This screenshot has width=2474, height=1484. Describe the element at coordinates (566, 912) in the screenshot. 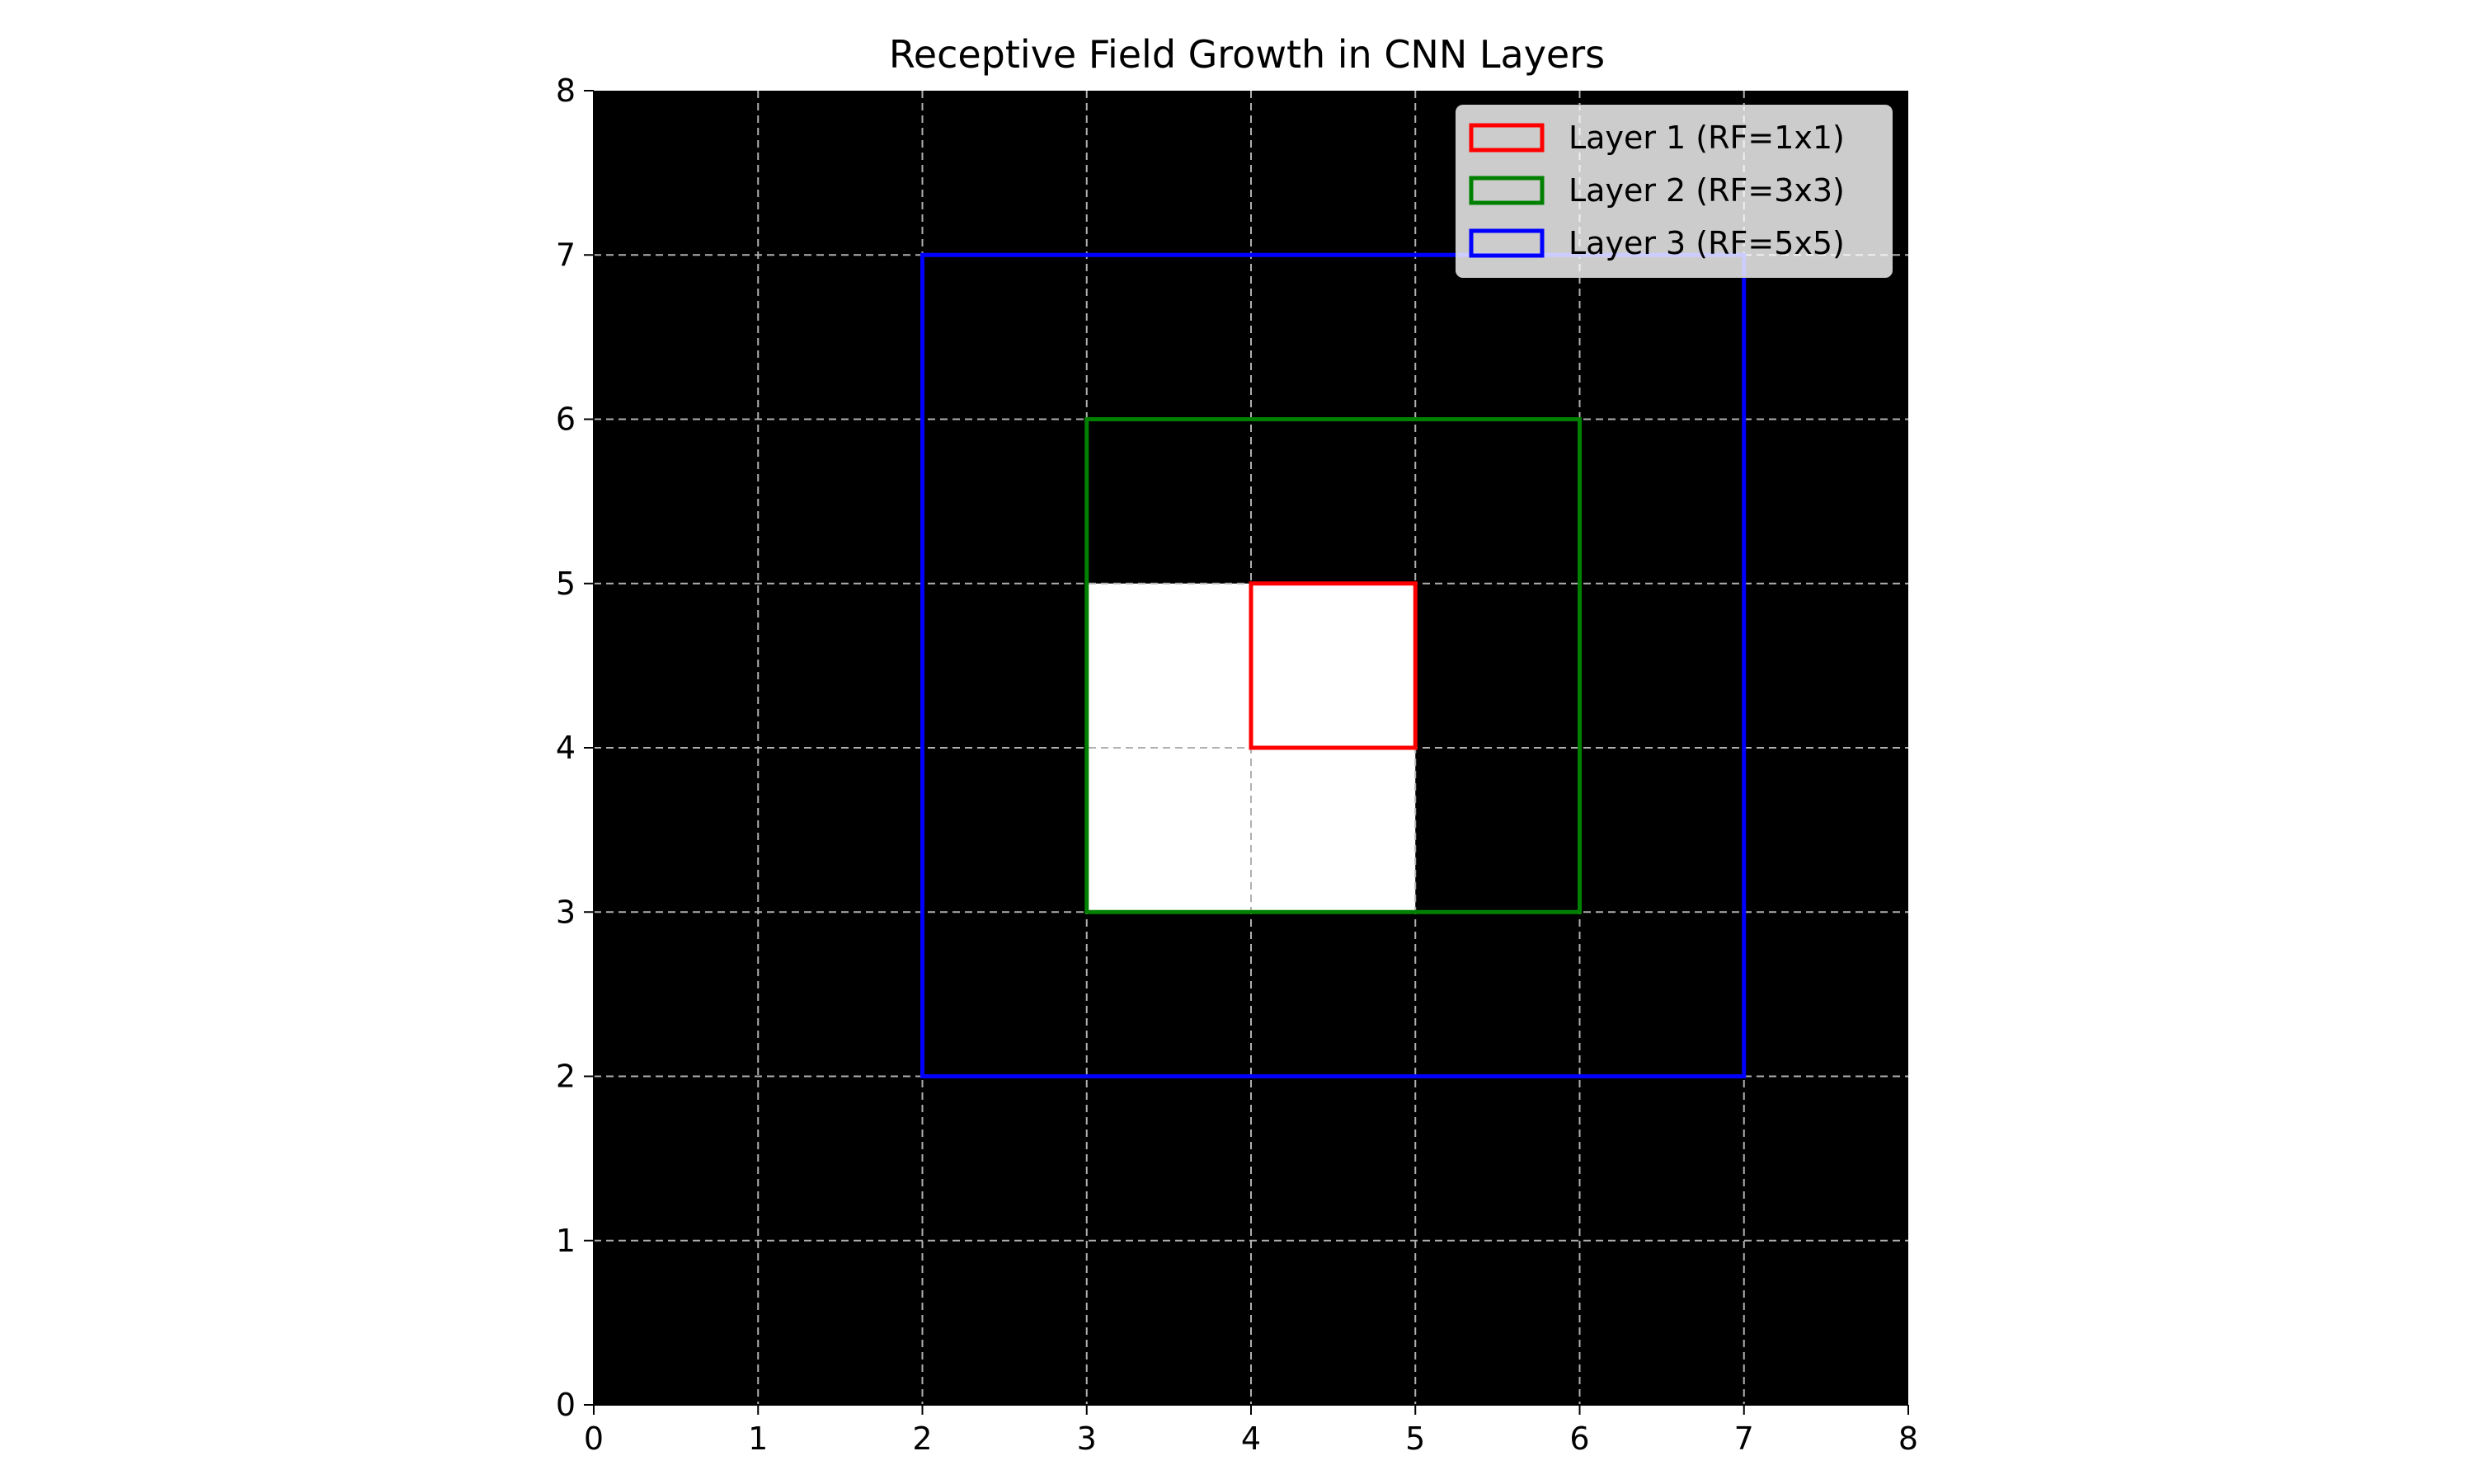

I see `y-tick-label-3: 3` at that location.